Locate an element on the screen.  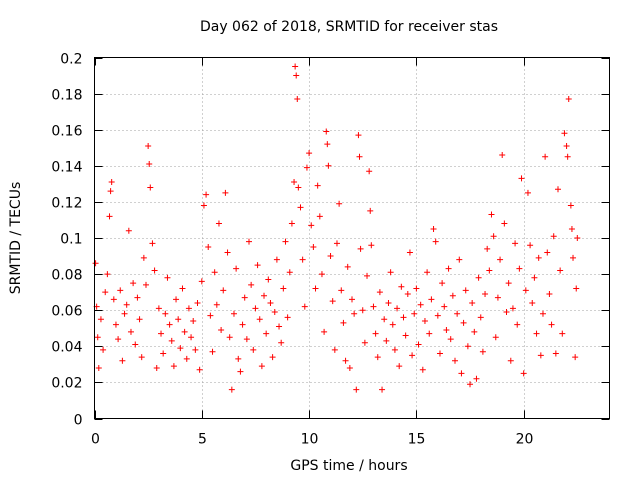
y-tick-label: 0.1 is located at coordinates (71, 240).